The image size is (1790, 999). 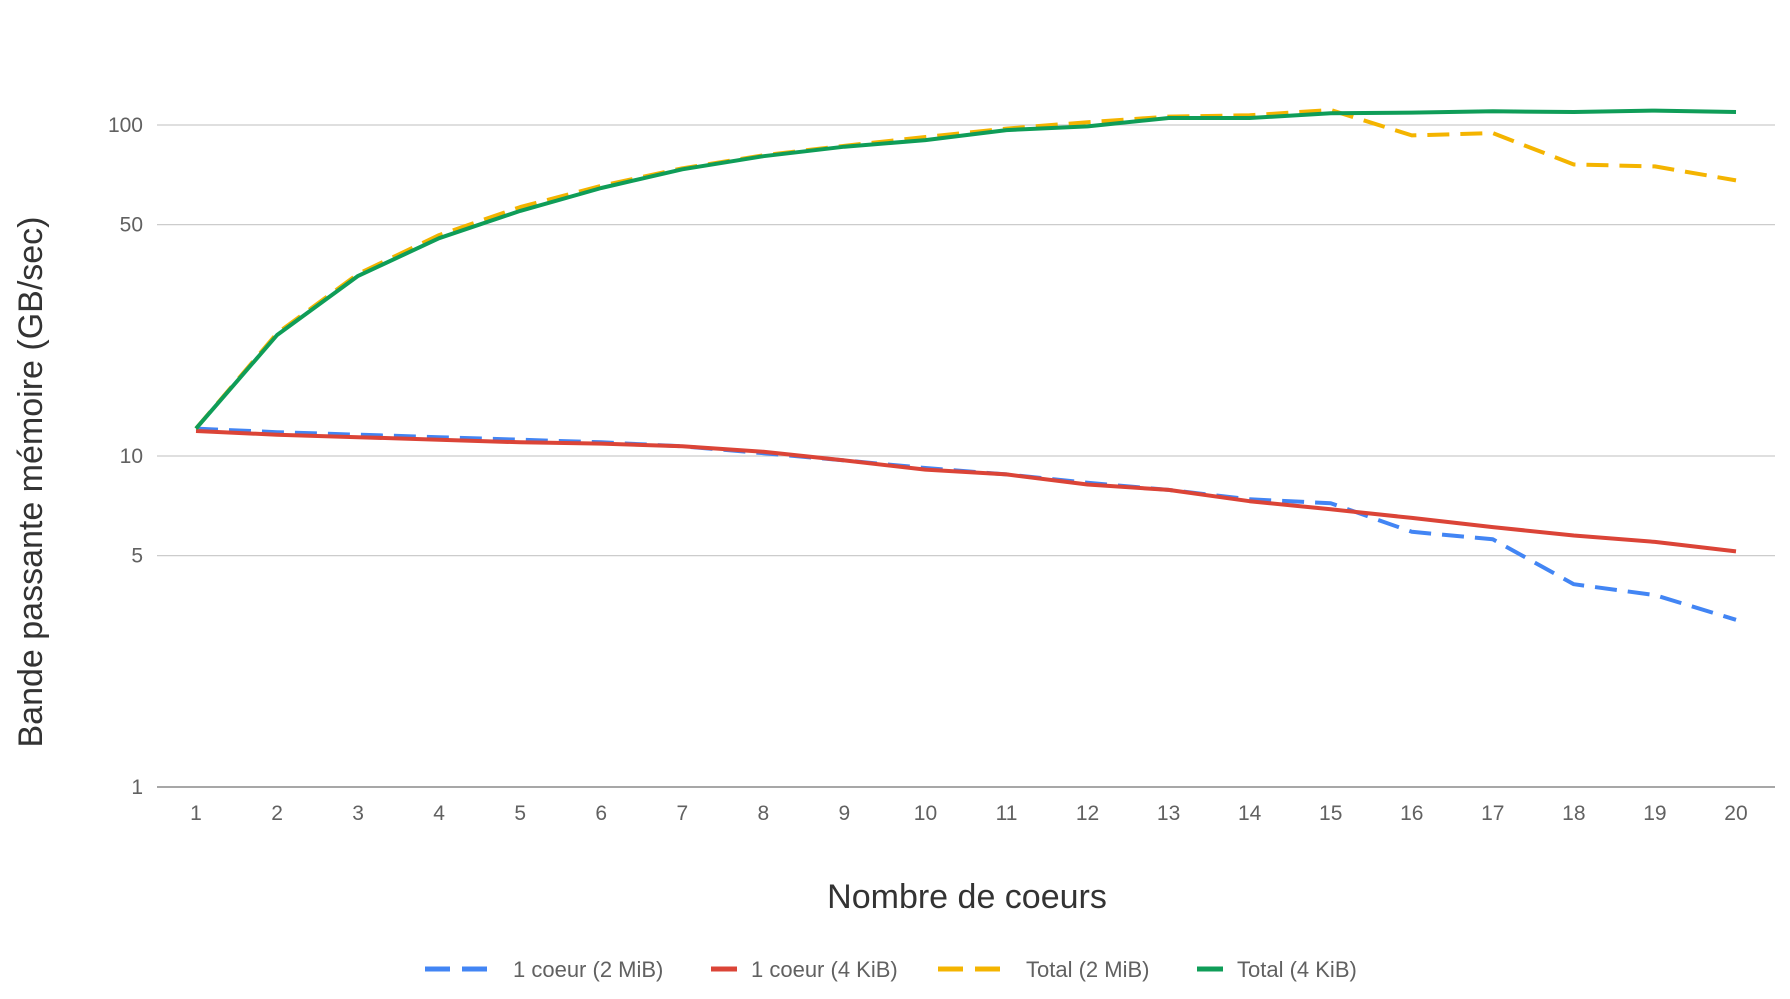 I want to click on y-axis-ticks: 1 5 10 50 100, so click(x=125, y=456).